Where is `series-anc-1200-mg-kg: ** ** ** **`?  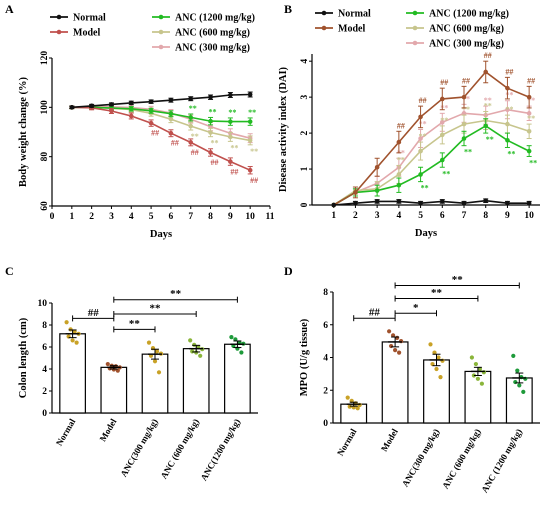 series-anc-1200-mg-kg: ** ** ** ** is located at coordinates (162, 115).